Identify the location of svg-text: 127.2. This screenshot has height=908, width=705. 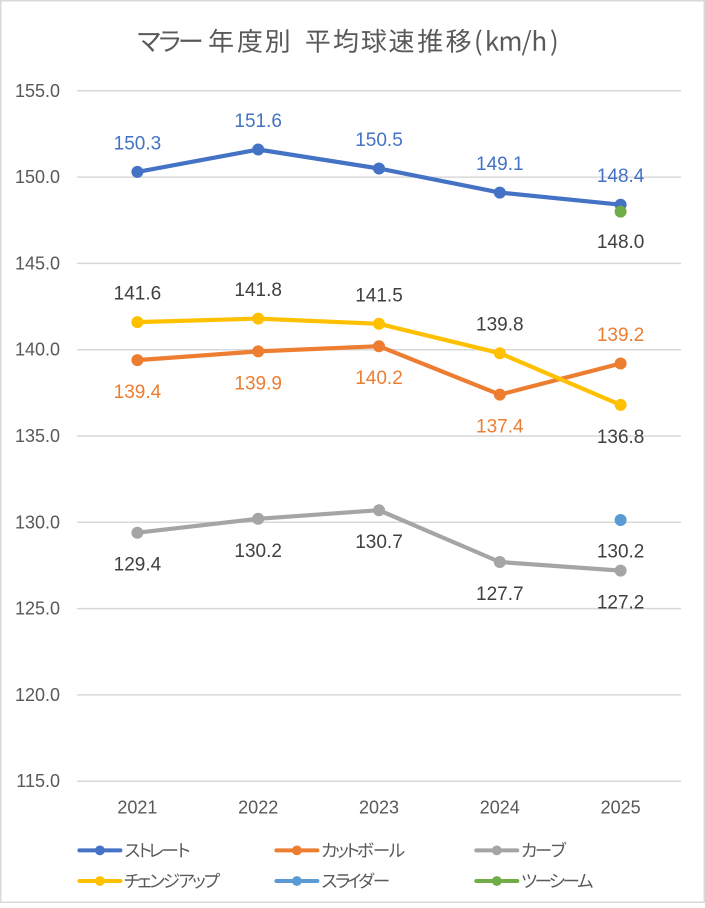
(621, 603).